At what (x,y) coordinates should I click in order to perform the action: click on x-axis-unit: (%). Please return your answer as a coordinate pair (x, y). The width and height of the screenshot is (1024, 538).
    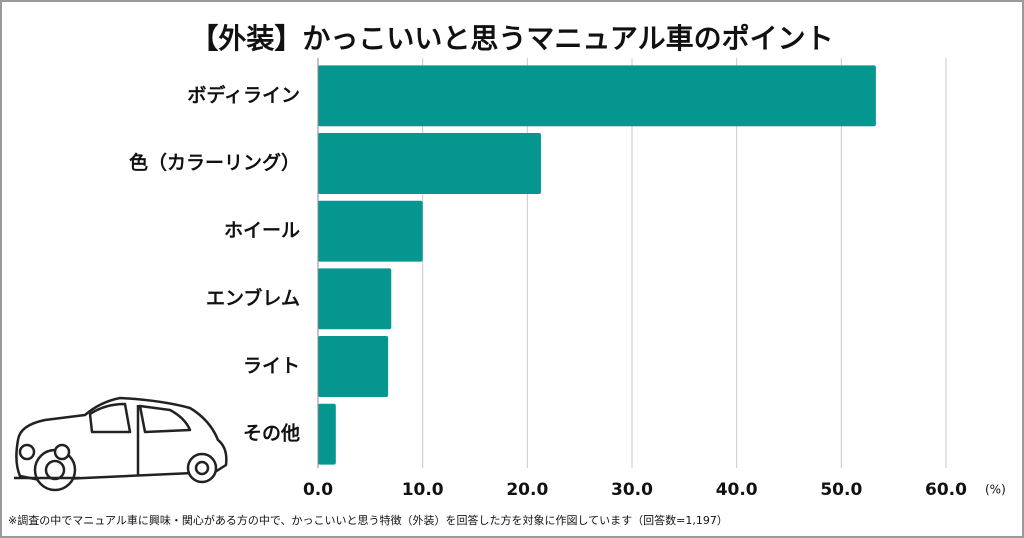
    Looking at the image, I should click on (995, 490).